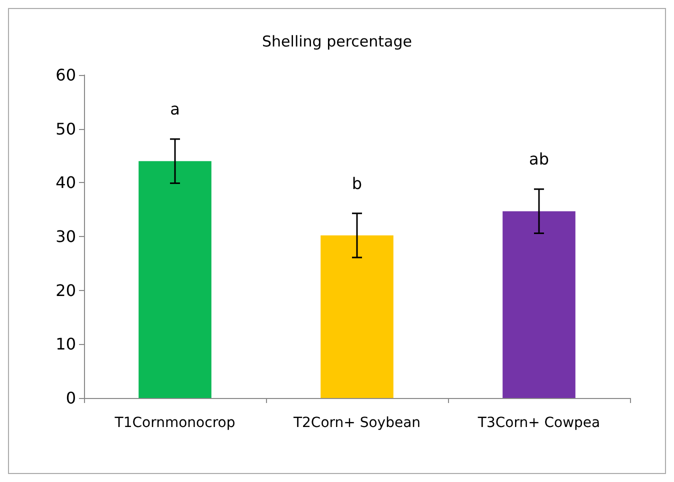 This screenshot has height=482, width=674. Describe the element at coordinates (66, 290) in the screenshot. I see `y-tick-label: 20` at that location.